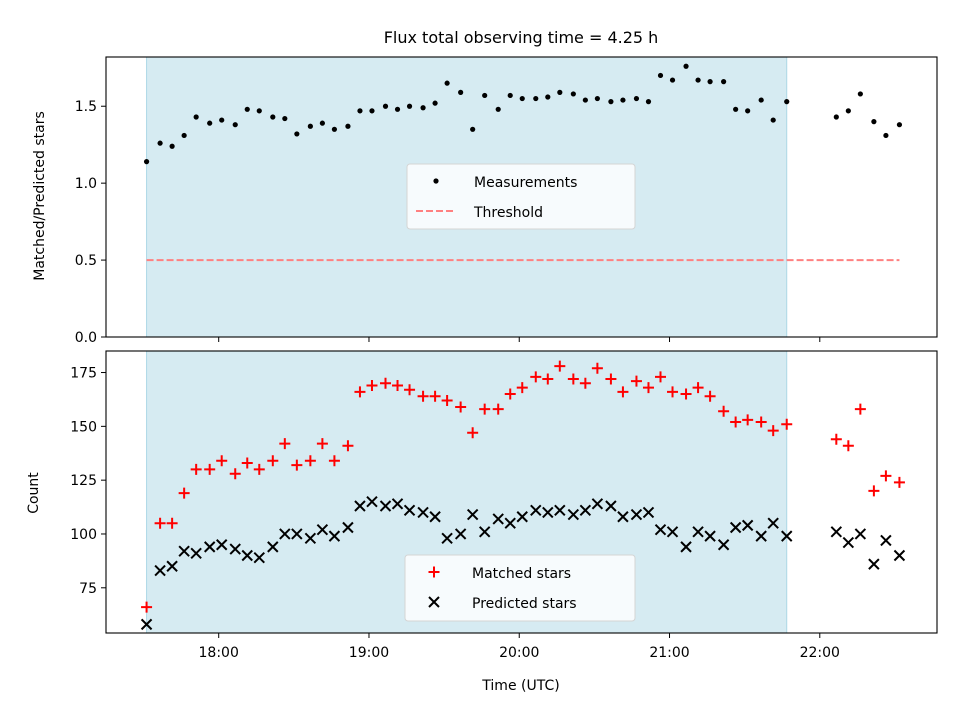 The width and height of the screenshot is (960, 720). Describe the element at coordinates (520, 686) in the screenshot. I see `x-axis-label: Time (UTC)` at that location.